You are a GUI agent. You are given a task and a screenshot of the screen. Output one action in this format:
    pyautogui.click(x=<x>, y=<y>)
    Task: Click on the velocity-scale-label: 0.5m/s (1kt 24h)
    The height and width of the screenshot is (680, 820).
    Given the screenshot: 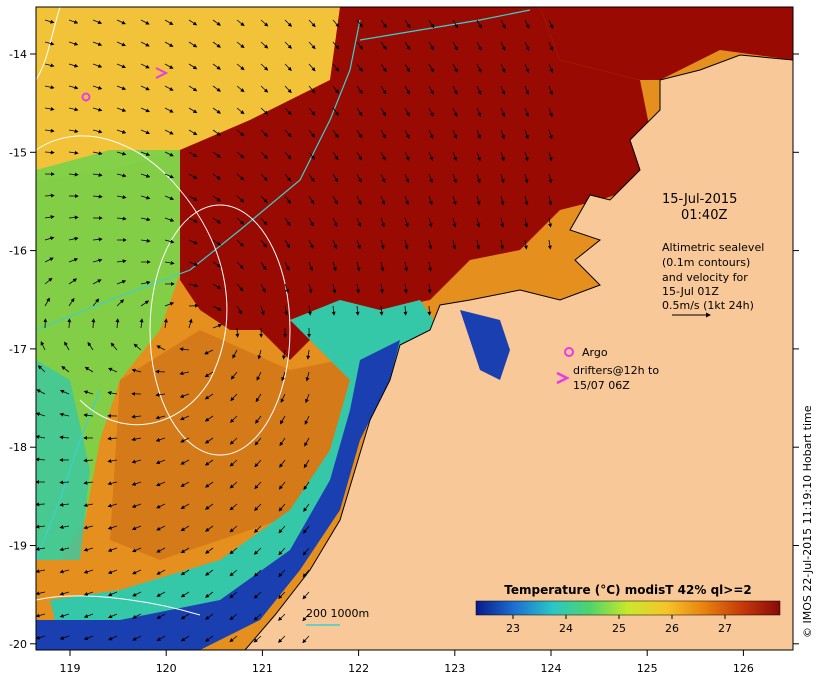 What is the action you would take?
    pyautogui.click(x=708, y=305)
    